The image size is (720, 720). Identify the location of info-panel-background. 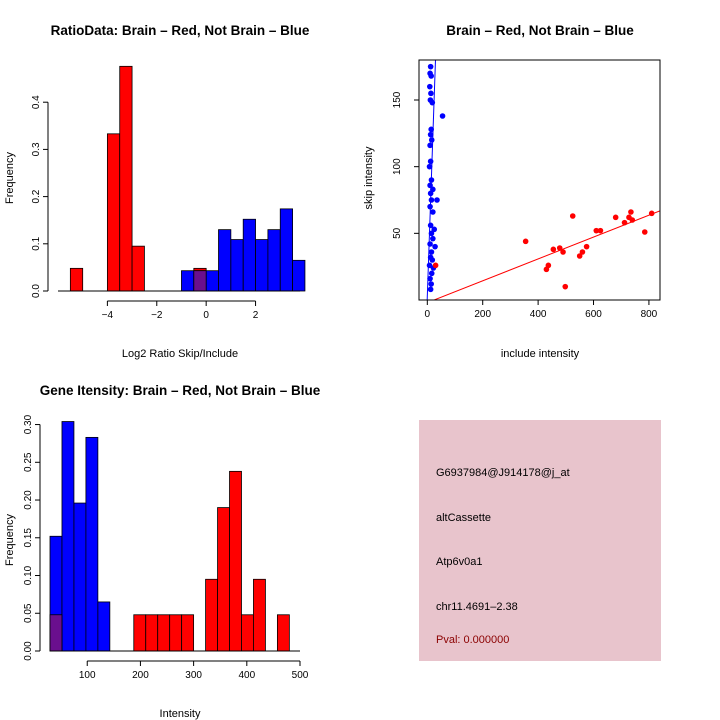
(540, 540).